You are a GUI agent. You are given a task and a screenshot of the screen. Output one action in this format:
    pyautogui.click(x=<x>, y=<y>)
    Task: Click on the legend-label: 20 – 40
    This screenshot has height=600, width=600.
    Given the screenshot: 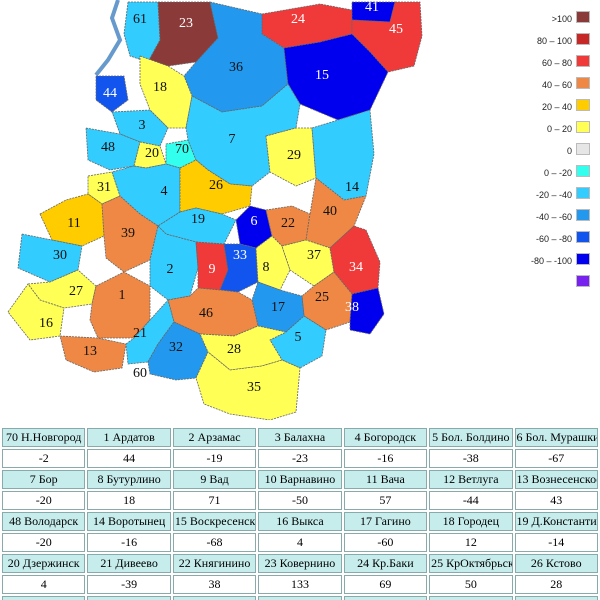 What is the action you would take?
    pyautogui.click(x=556, y=107)
    